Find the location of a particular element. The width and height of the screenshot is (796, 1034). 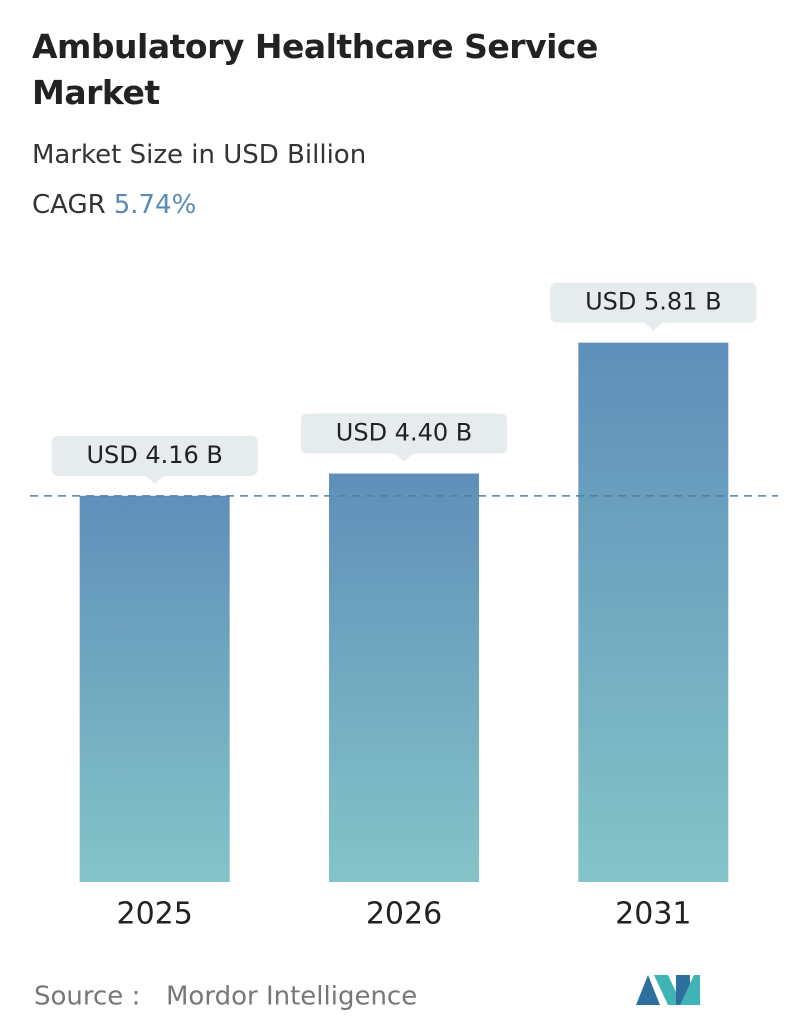

x-tick-label: 2031 is located at coordinates (653, 914).